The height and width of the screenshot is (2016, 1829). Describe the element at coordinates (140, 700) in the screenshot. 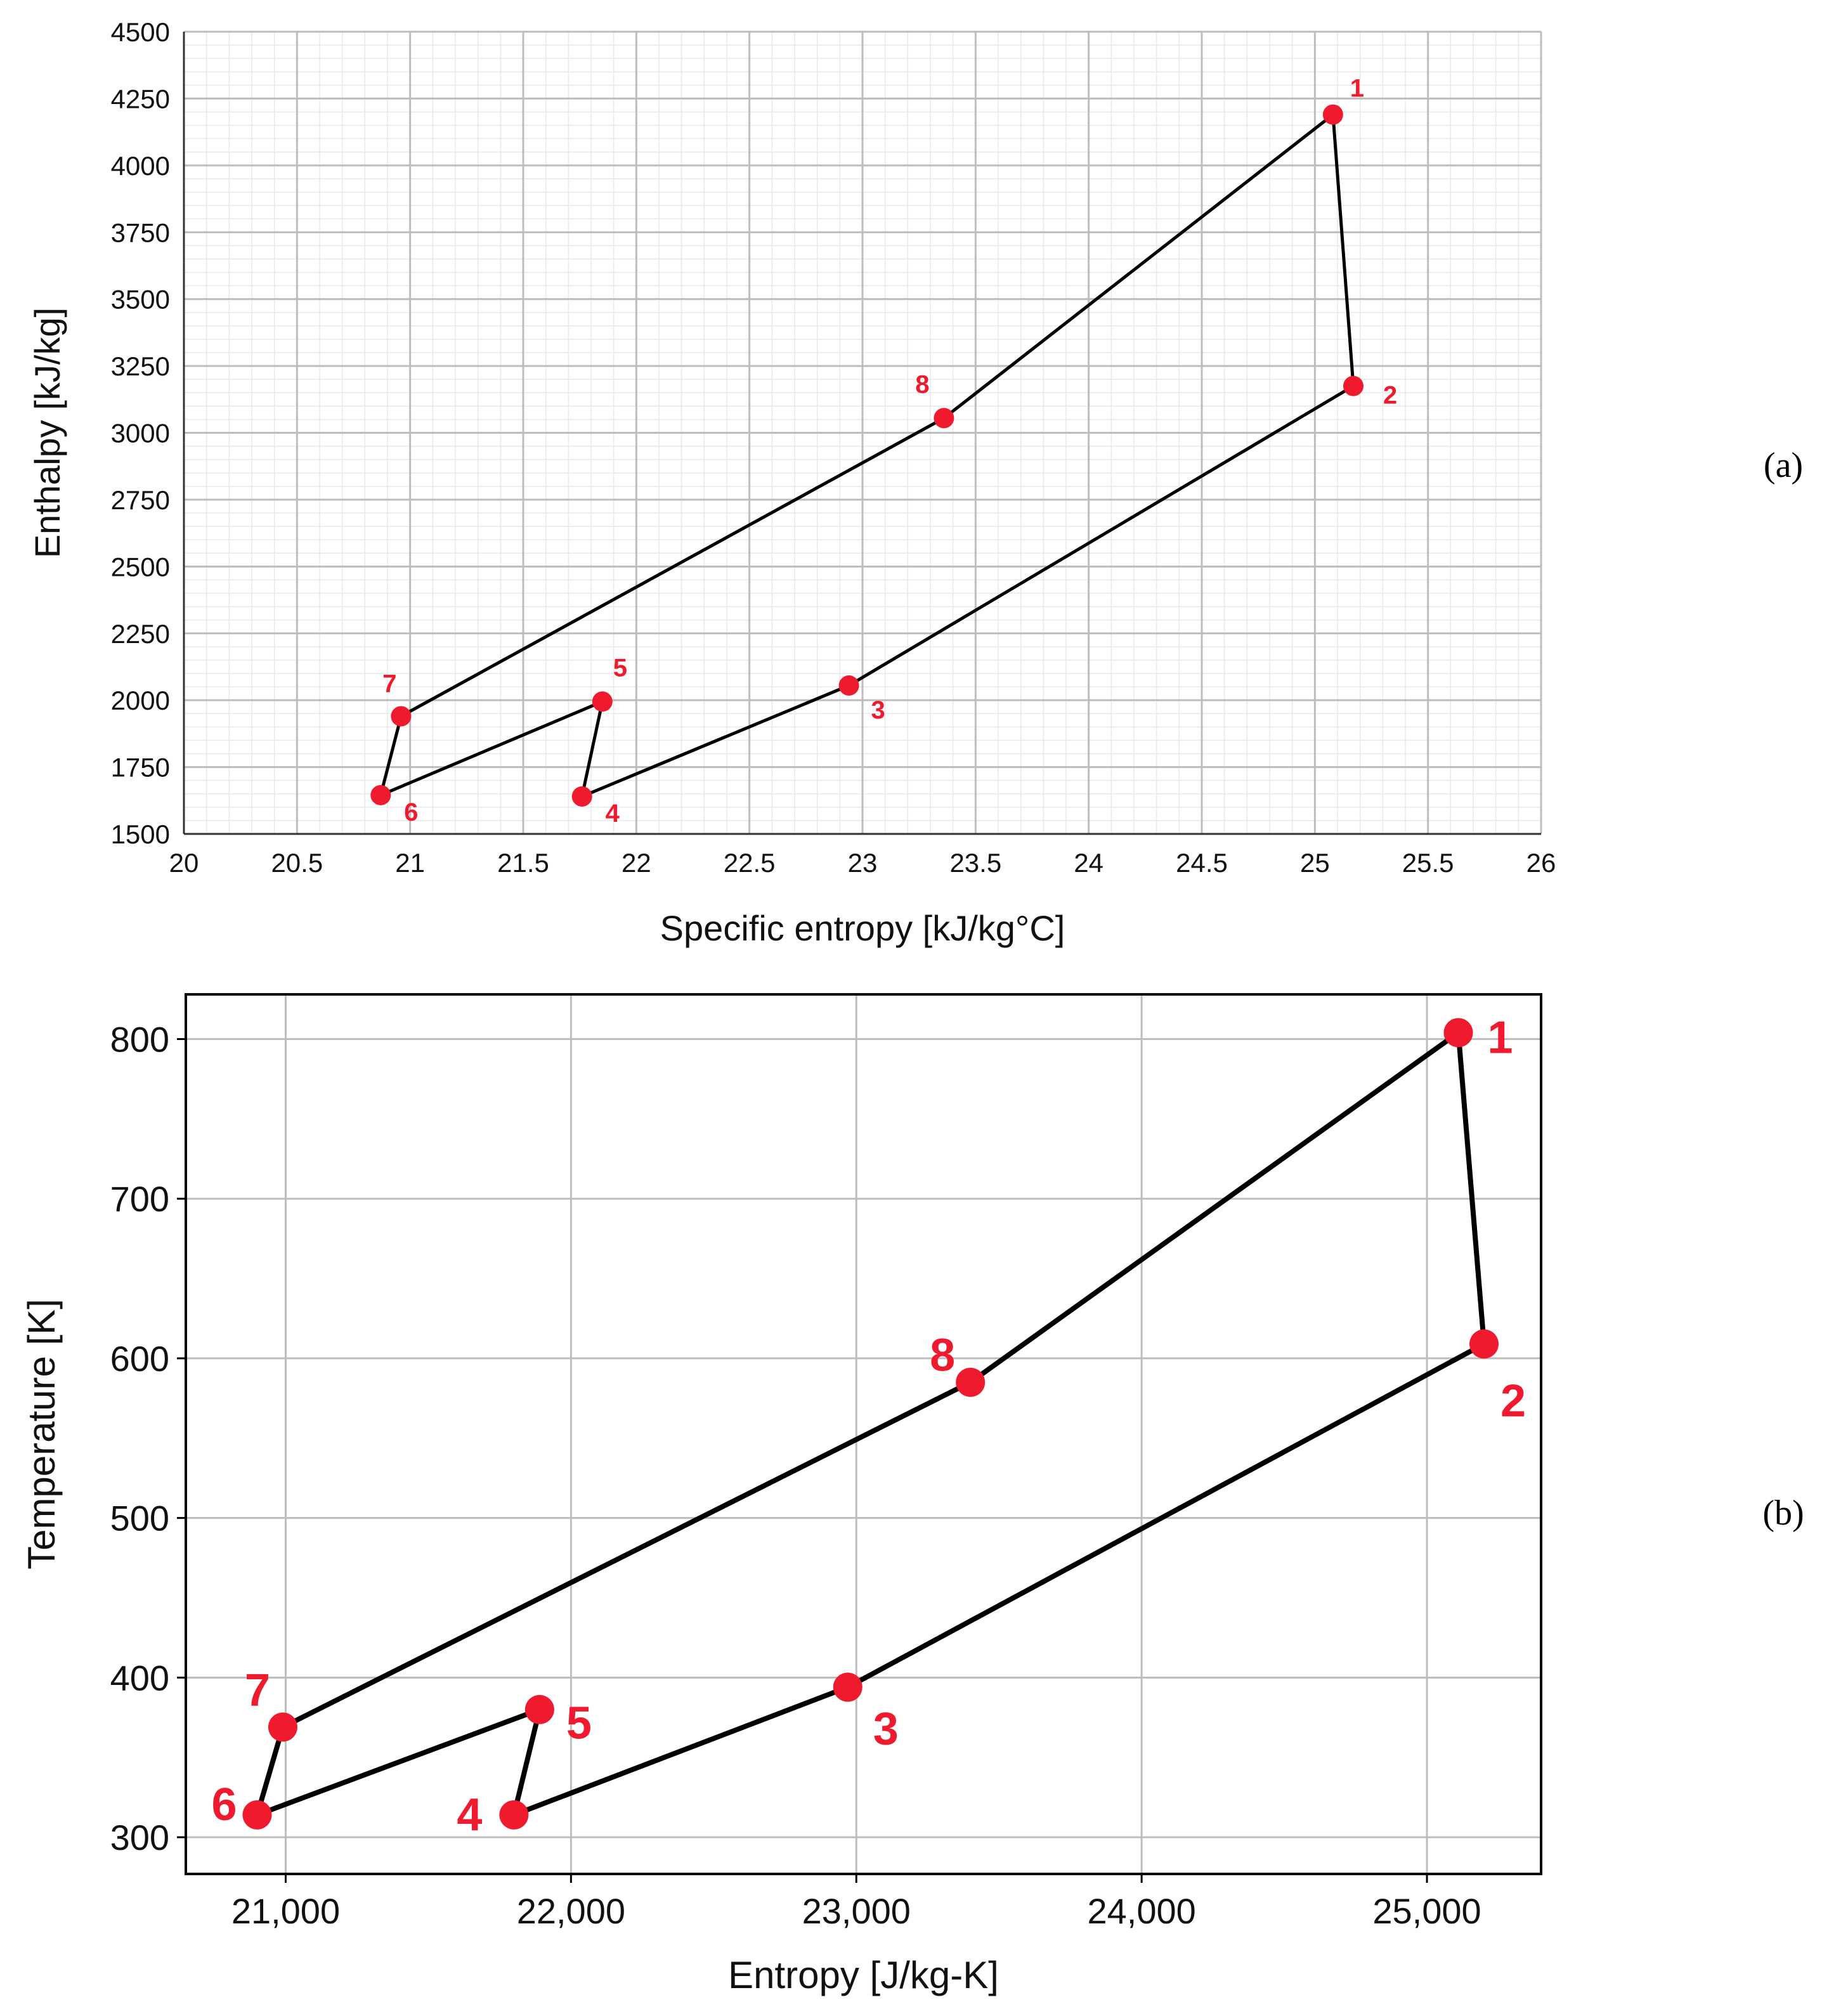

I see `y-tick-label: 2000` at that location.